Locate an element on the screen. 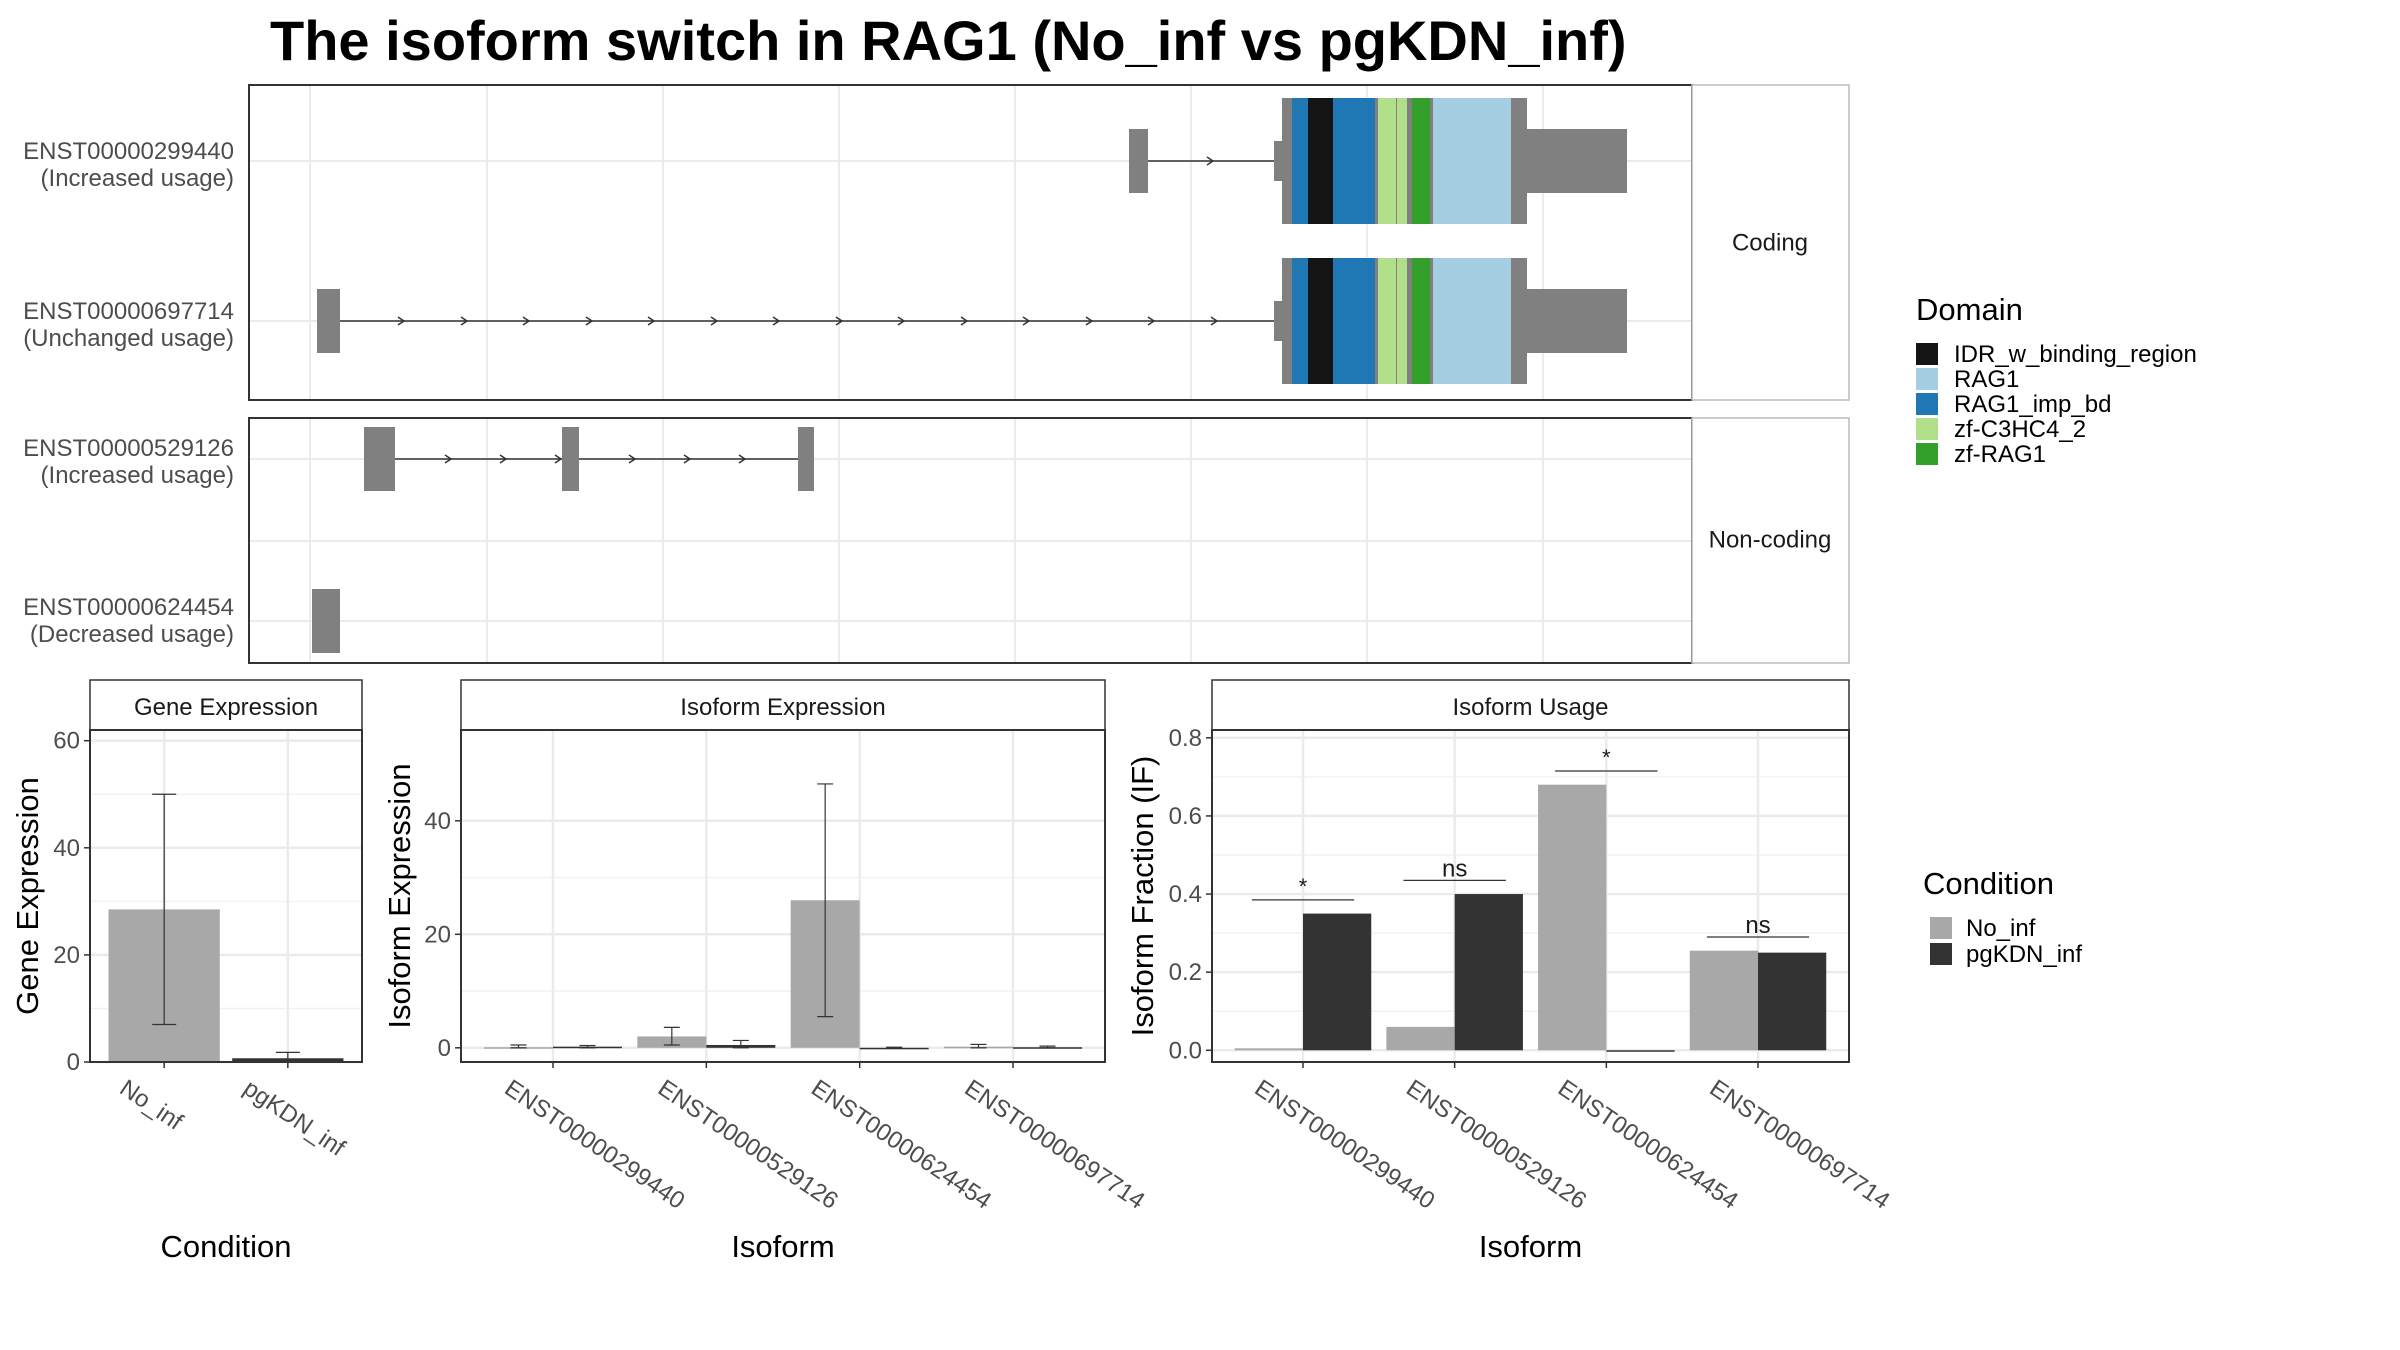 Image resolution: width=2400 pixels, height=1350 pixels. legend-label-rag1: RAG1 is located at coordinates (1986, 379).